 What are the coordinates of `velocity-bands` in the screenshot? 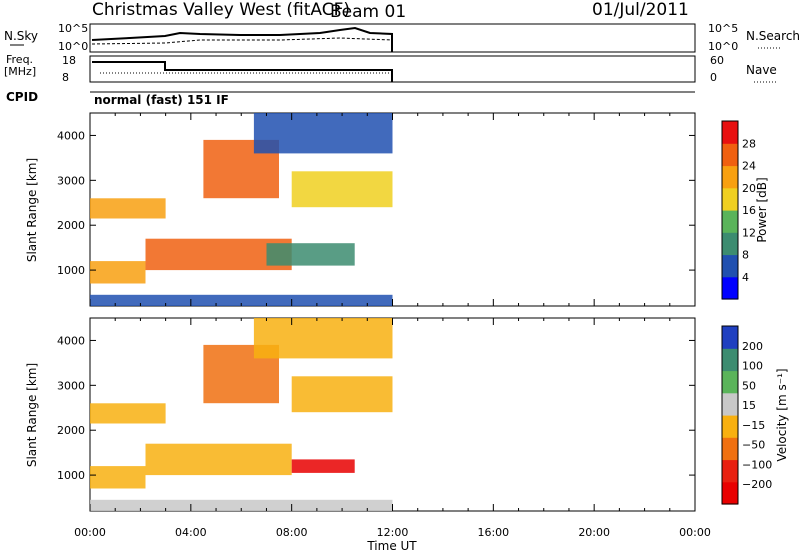 It's located at (241, 414).